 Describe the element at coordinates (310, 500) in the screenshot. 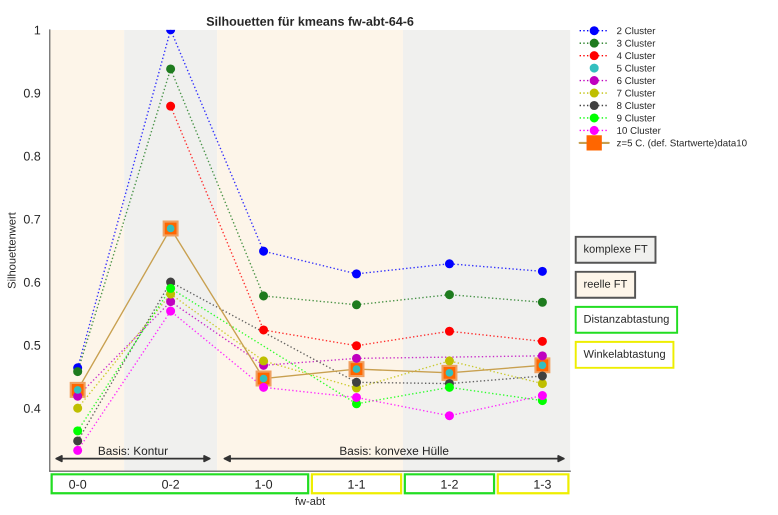

I see `x-axis-title: fw-abt` at that location.